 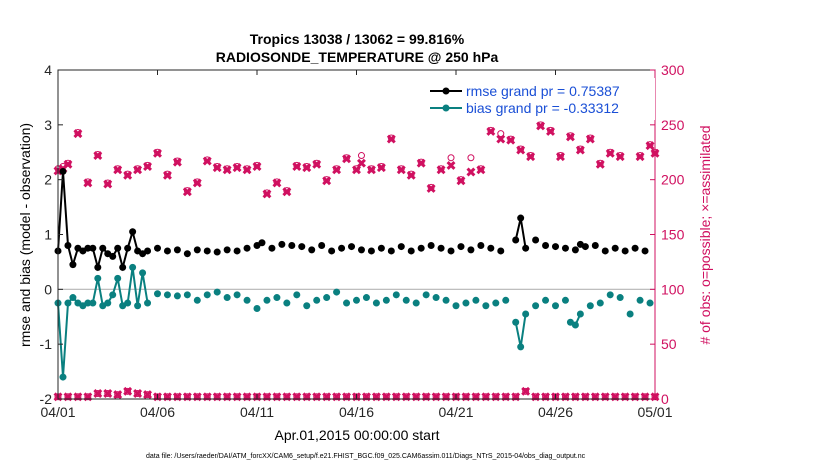 I want to click on y-left-tick-label-6: 4, so click(x=48, y=70).